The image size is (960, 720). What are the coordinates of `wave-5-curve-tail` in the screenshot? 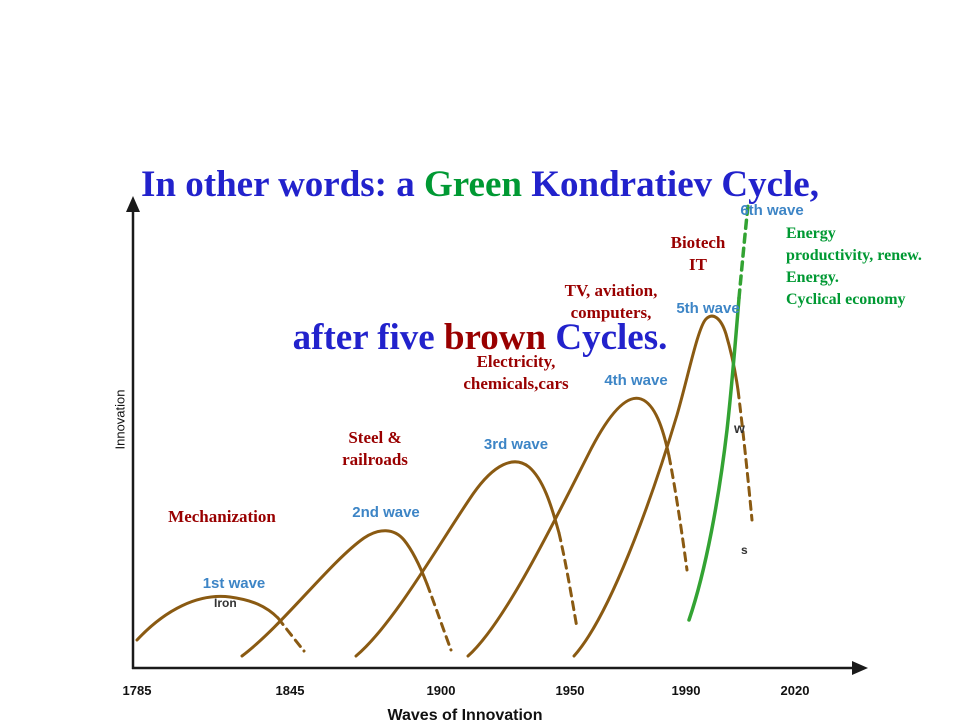 It's located at (745, 455).